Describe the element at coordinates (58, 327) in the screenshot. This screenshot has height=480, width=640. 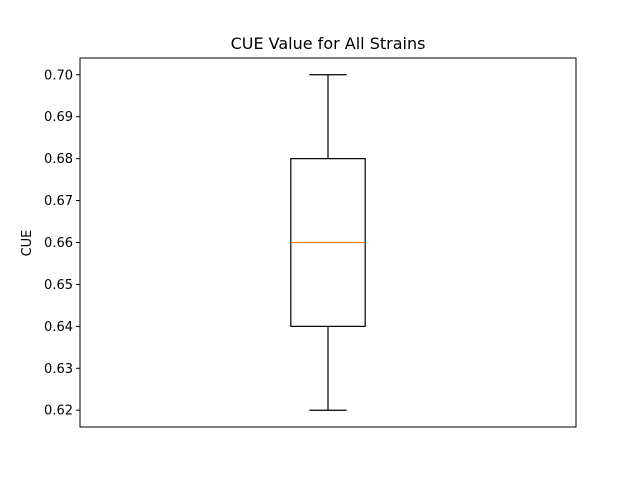
I see `y-tick-label: 0.64` at that location.